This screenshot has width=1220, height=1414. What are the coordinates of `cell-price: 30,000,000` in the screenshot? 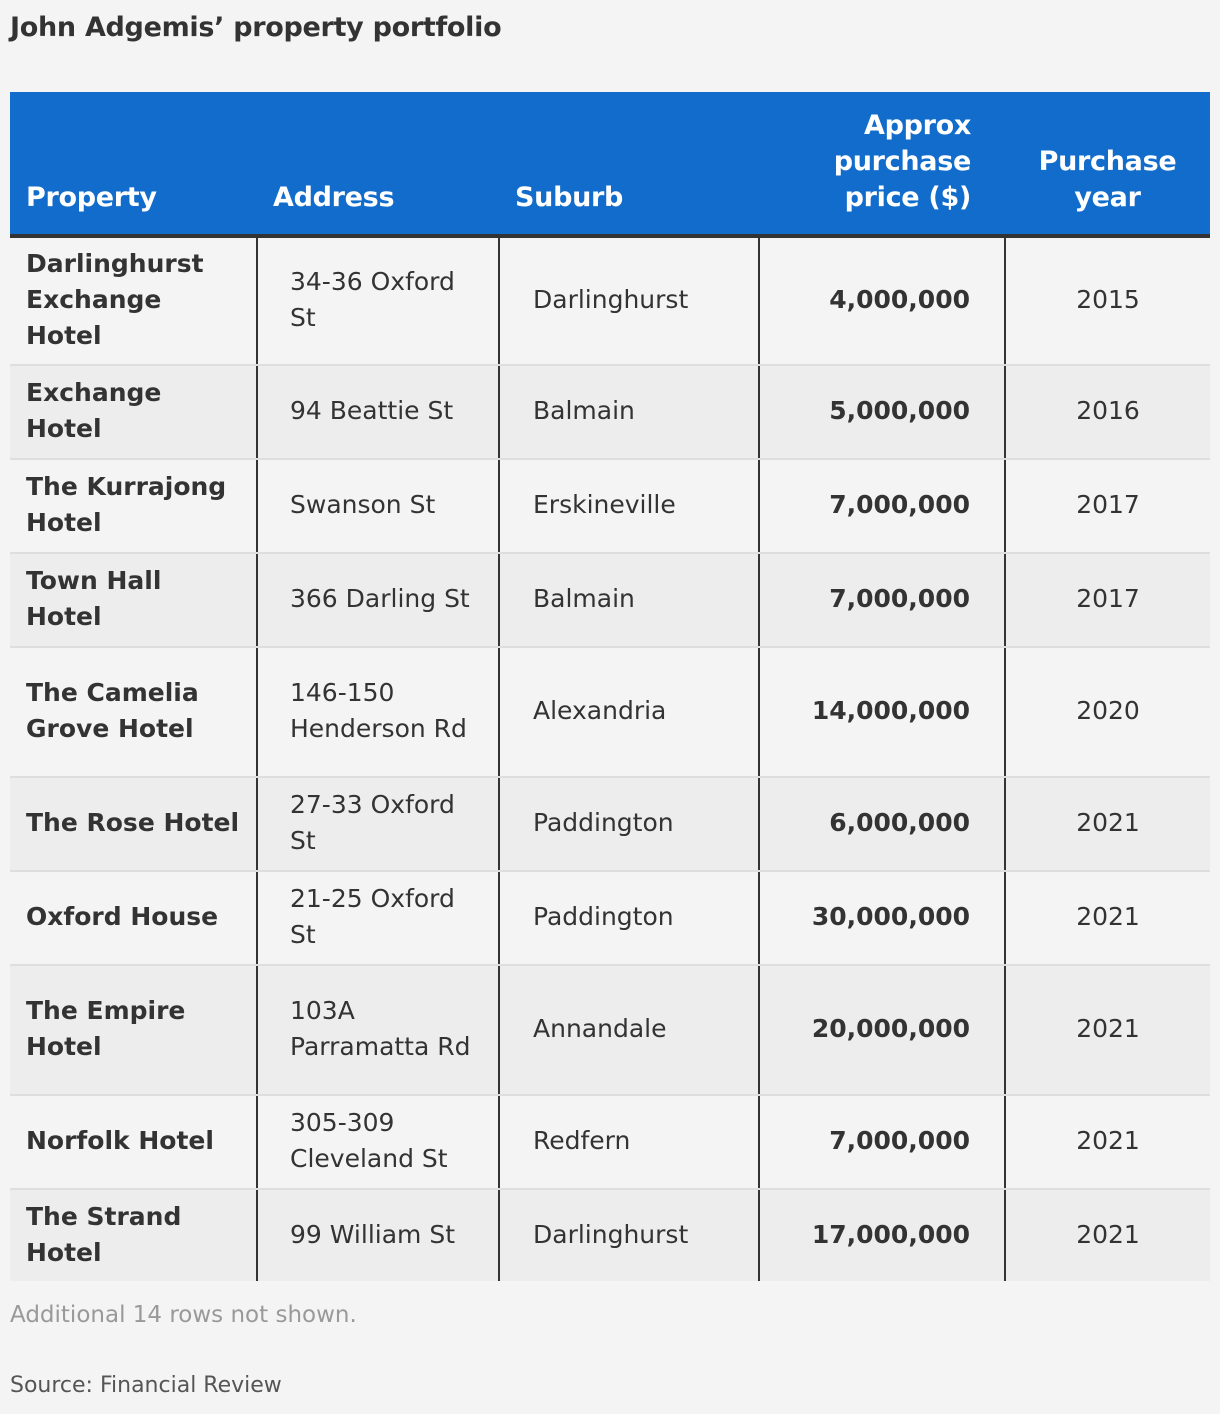 It's located at (882, 918).